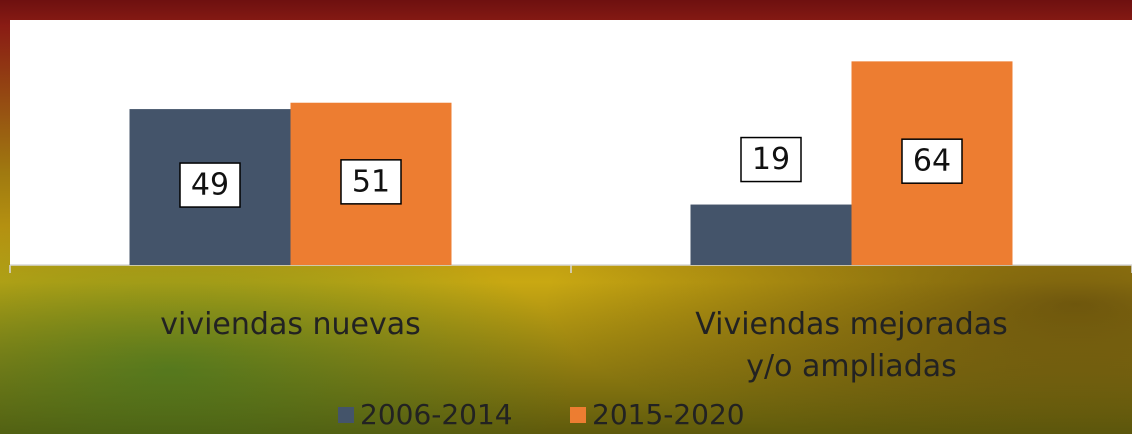  I want to click on data-label: 19, so click(771, 159).